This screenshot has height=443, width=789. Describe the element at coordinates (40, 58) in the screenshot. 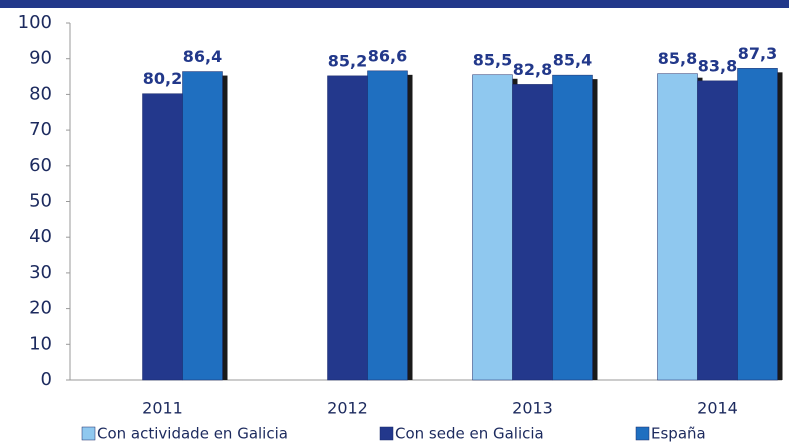

I see `y-tick-label: 90` at that location.